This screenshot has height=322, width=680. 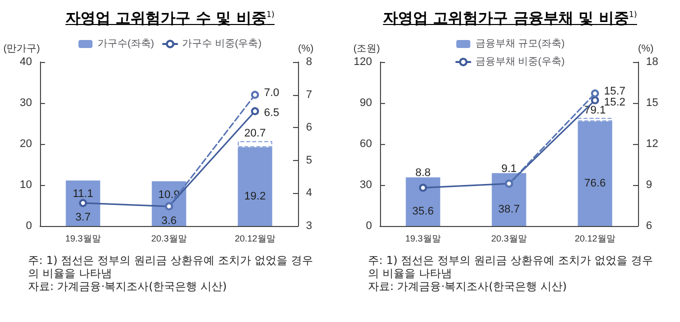 I want to click on data-label: 15.2, so click(x=615, y=102).